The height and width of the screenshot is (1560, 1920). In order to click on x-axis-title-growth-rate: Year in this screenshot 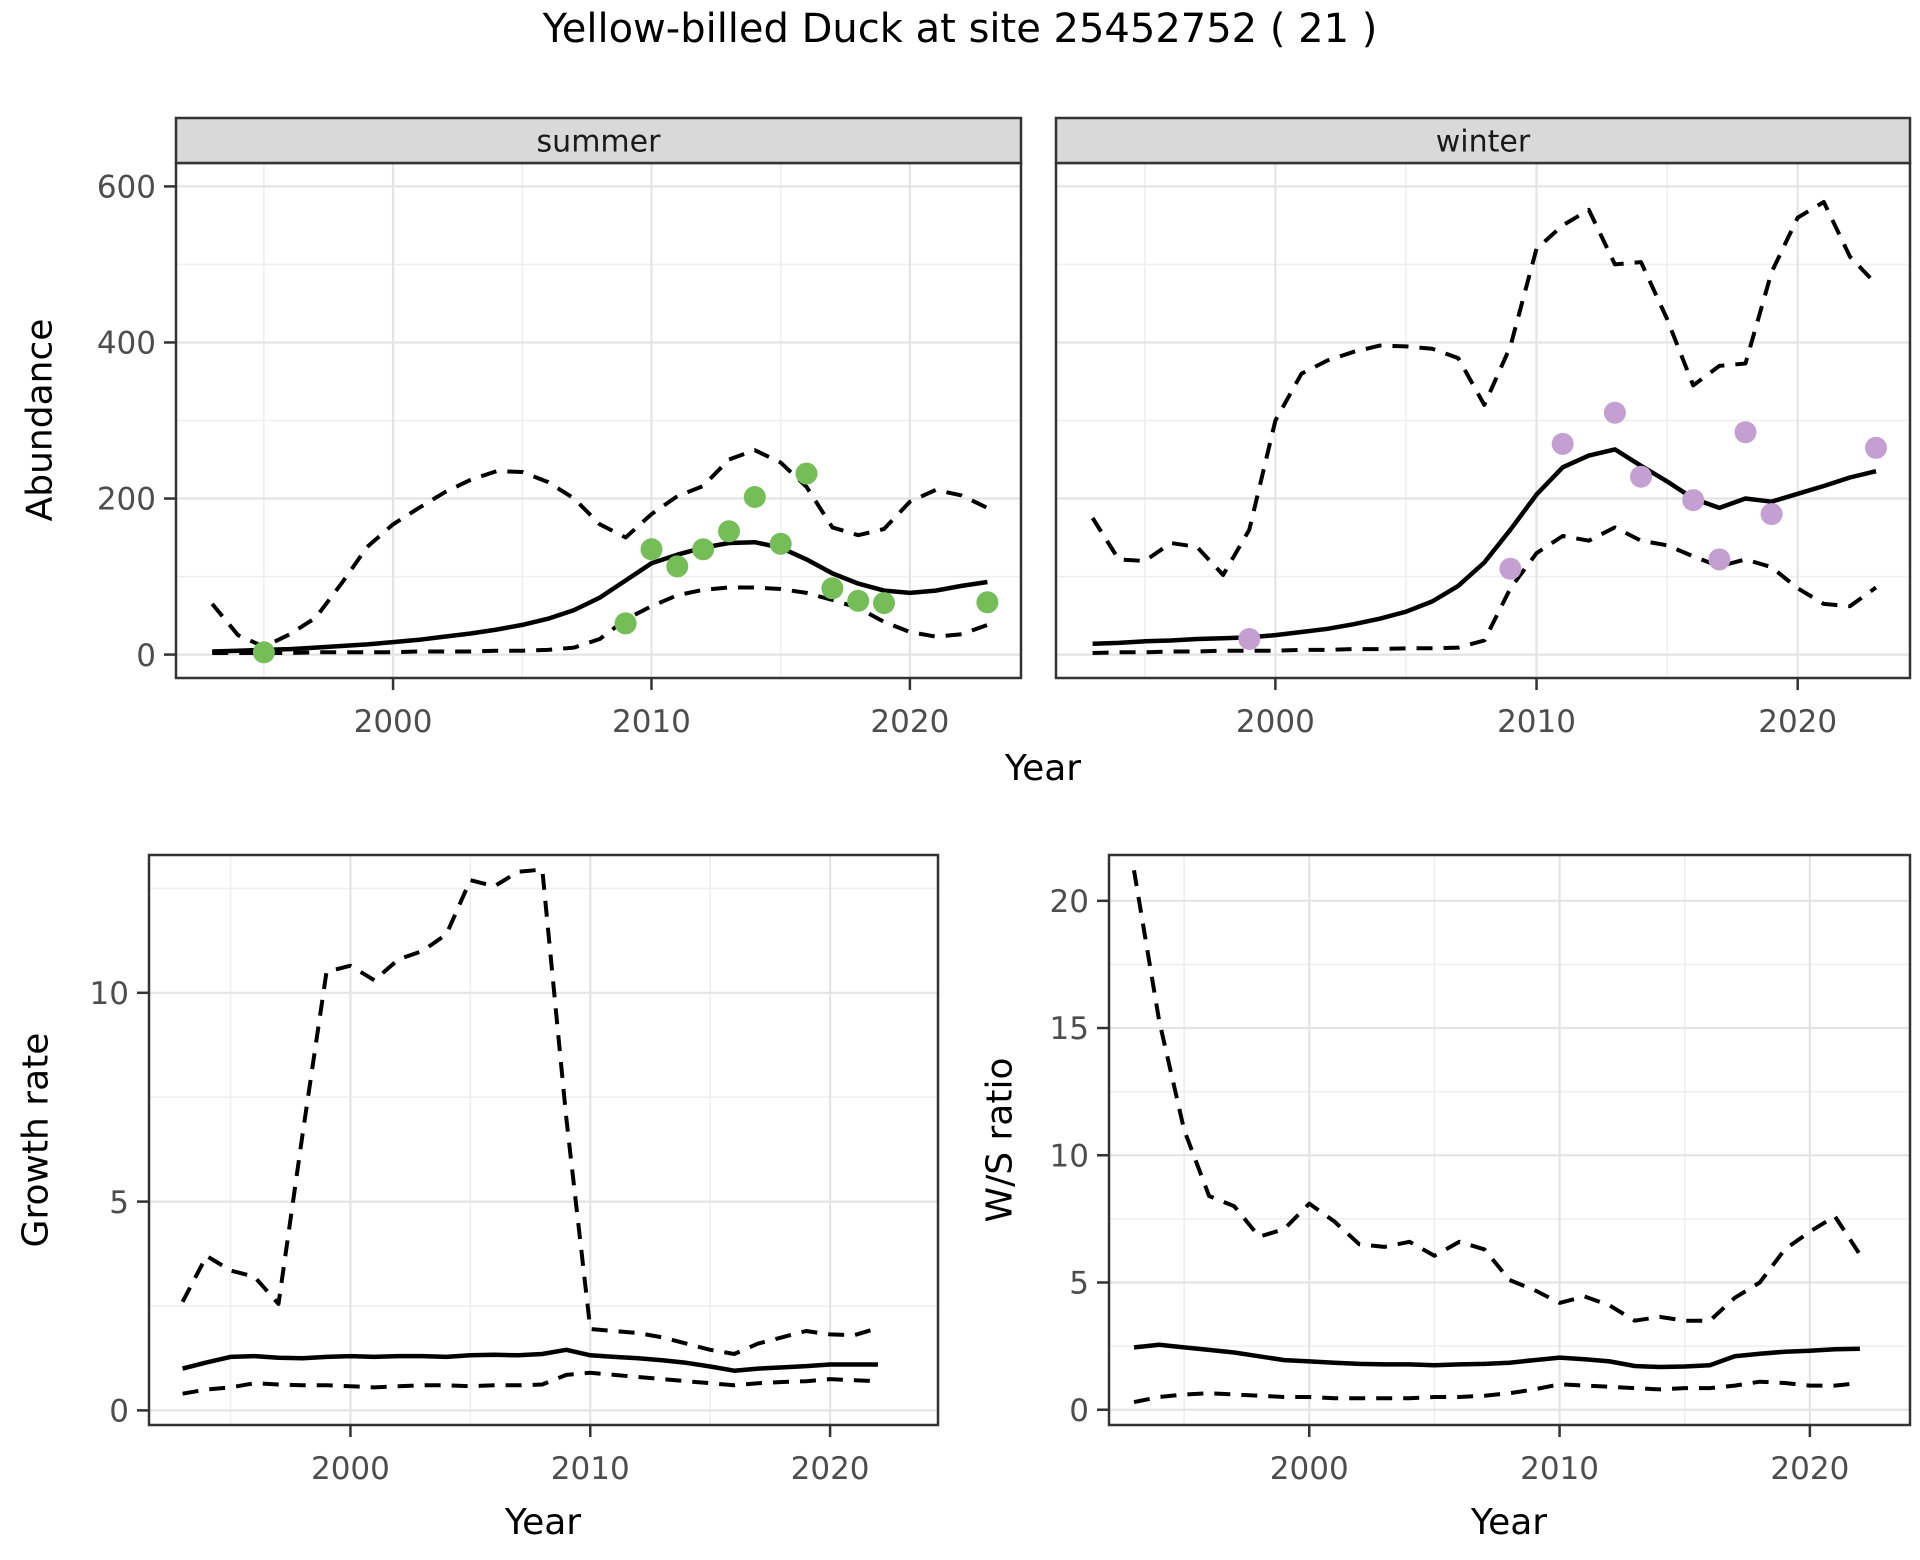, I will do `click(543, 1522)`.